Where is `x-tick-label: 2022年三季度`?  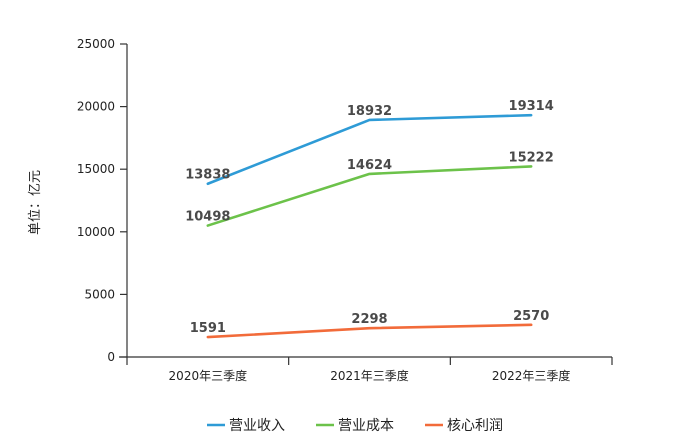
x-tick-label: 2022年三季度 is located at coordinates (531, 375).